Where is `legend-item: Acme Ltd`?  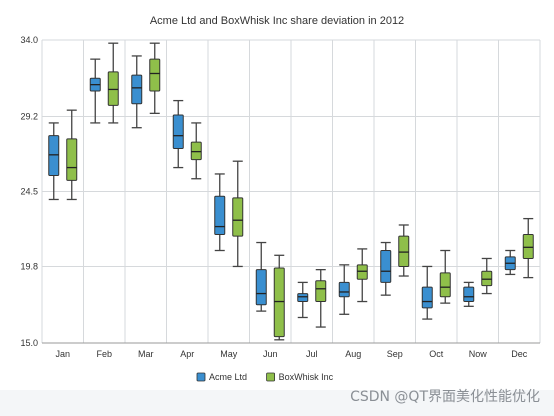
legend-item: Acme Ltd is located at coordinates (221, 377).